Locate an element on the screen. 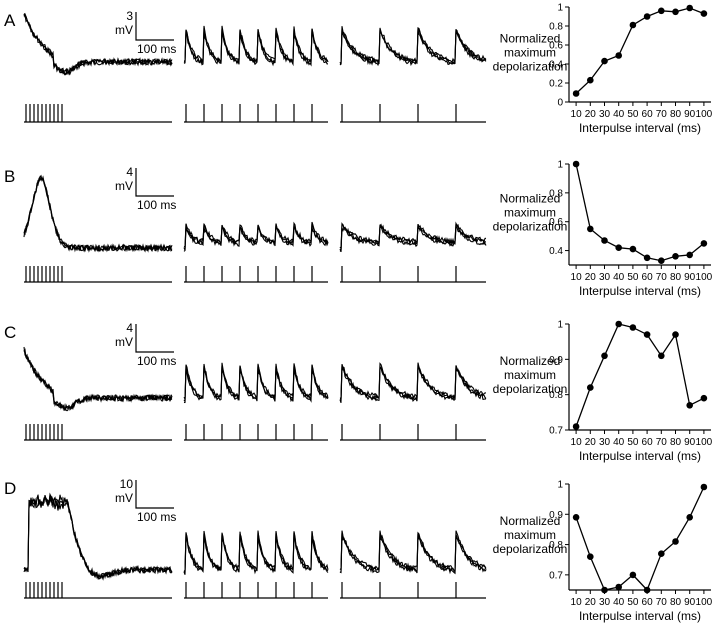 This screenshot has height=624, width=720. y-tick-label: 0.7 is located at coordinates (556, 575).